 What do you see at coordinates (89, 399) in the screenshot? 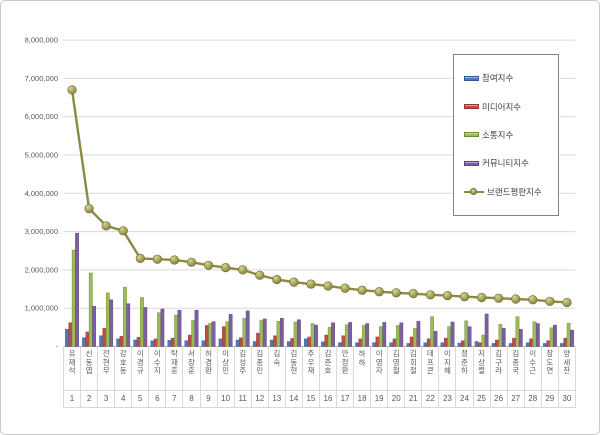
I see `category-rank: 2` at bounding box center [89, 399].